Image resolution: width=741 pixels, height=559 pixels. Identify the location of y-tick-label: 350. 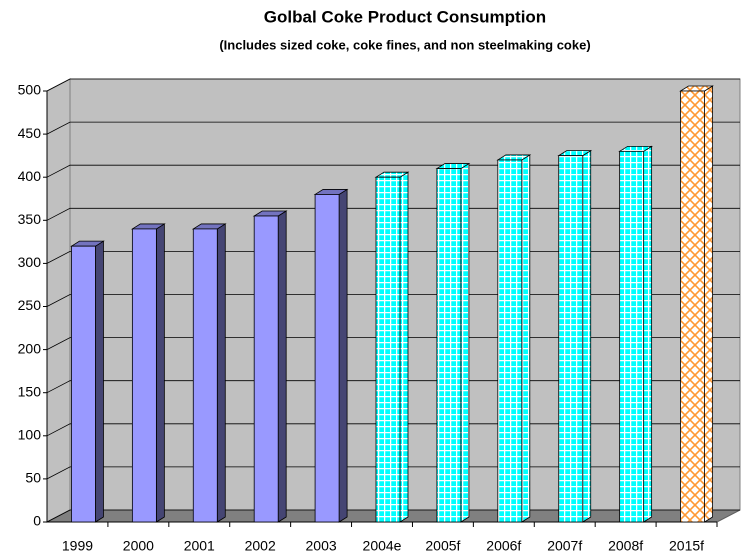
(30, 219).